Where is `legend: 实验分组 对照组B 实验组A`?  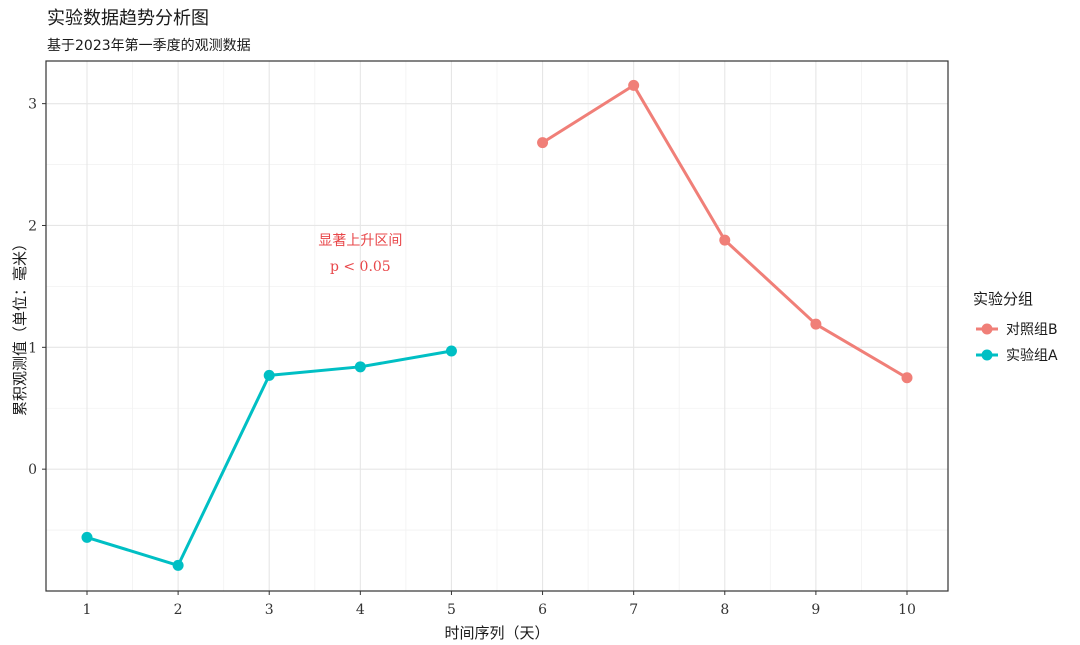 legend: 实验分组 对照组B 实验组A is located at coordinates (1015, 327).